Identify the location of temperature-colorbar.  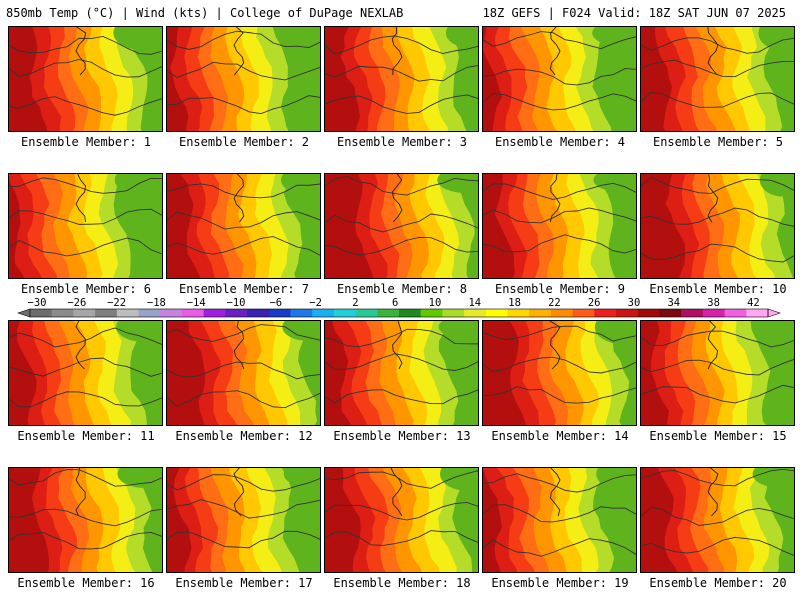
(399, 313).